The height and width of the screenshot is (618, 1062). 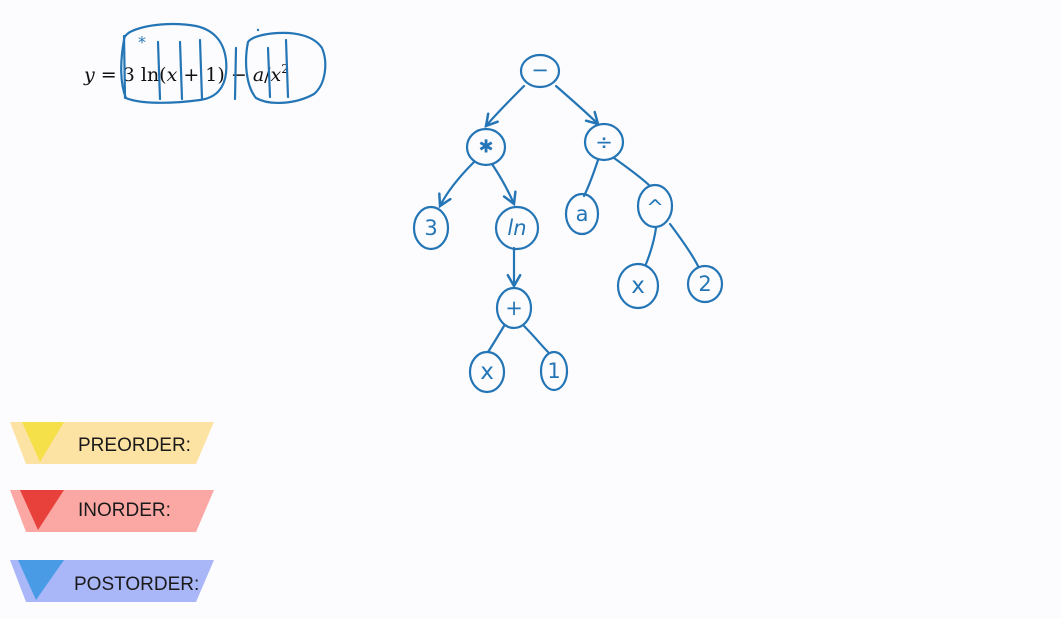 I want to click on edge-divide-a, so click(x=591, y=178).